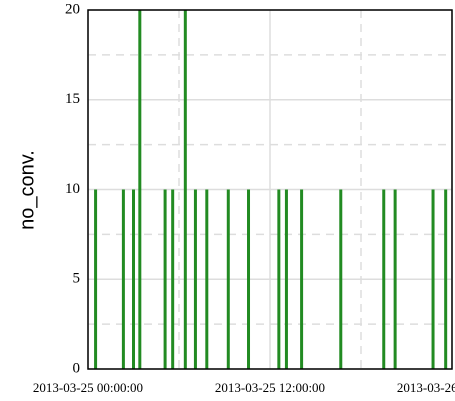 This screenshot has height=401, width=455. Describe the element at coordinates (88, 387) in the screenshot. I see `x-tick-label: 2013-03-25 00:00:00` at that location.